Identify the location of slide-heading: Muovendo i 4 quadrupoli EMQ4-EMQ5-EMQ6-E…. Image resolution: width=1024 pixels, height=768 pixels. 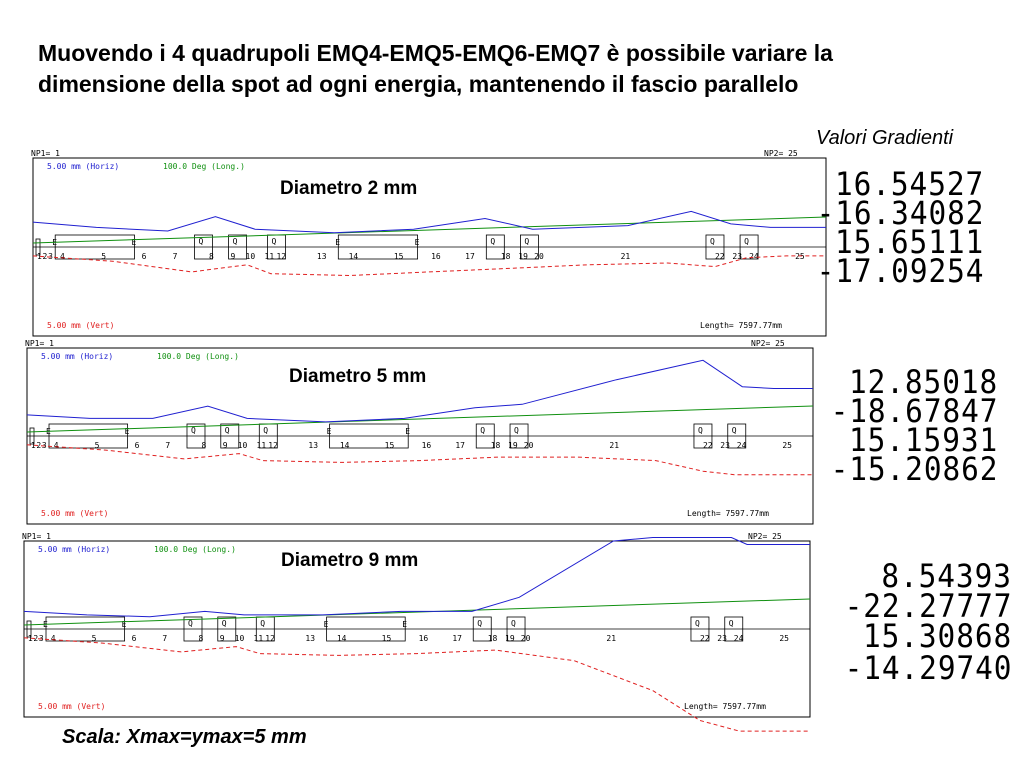
(435, 68).